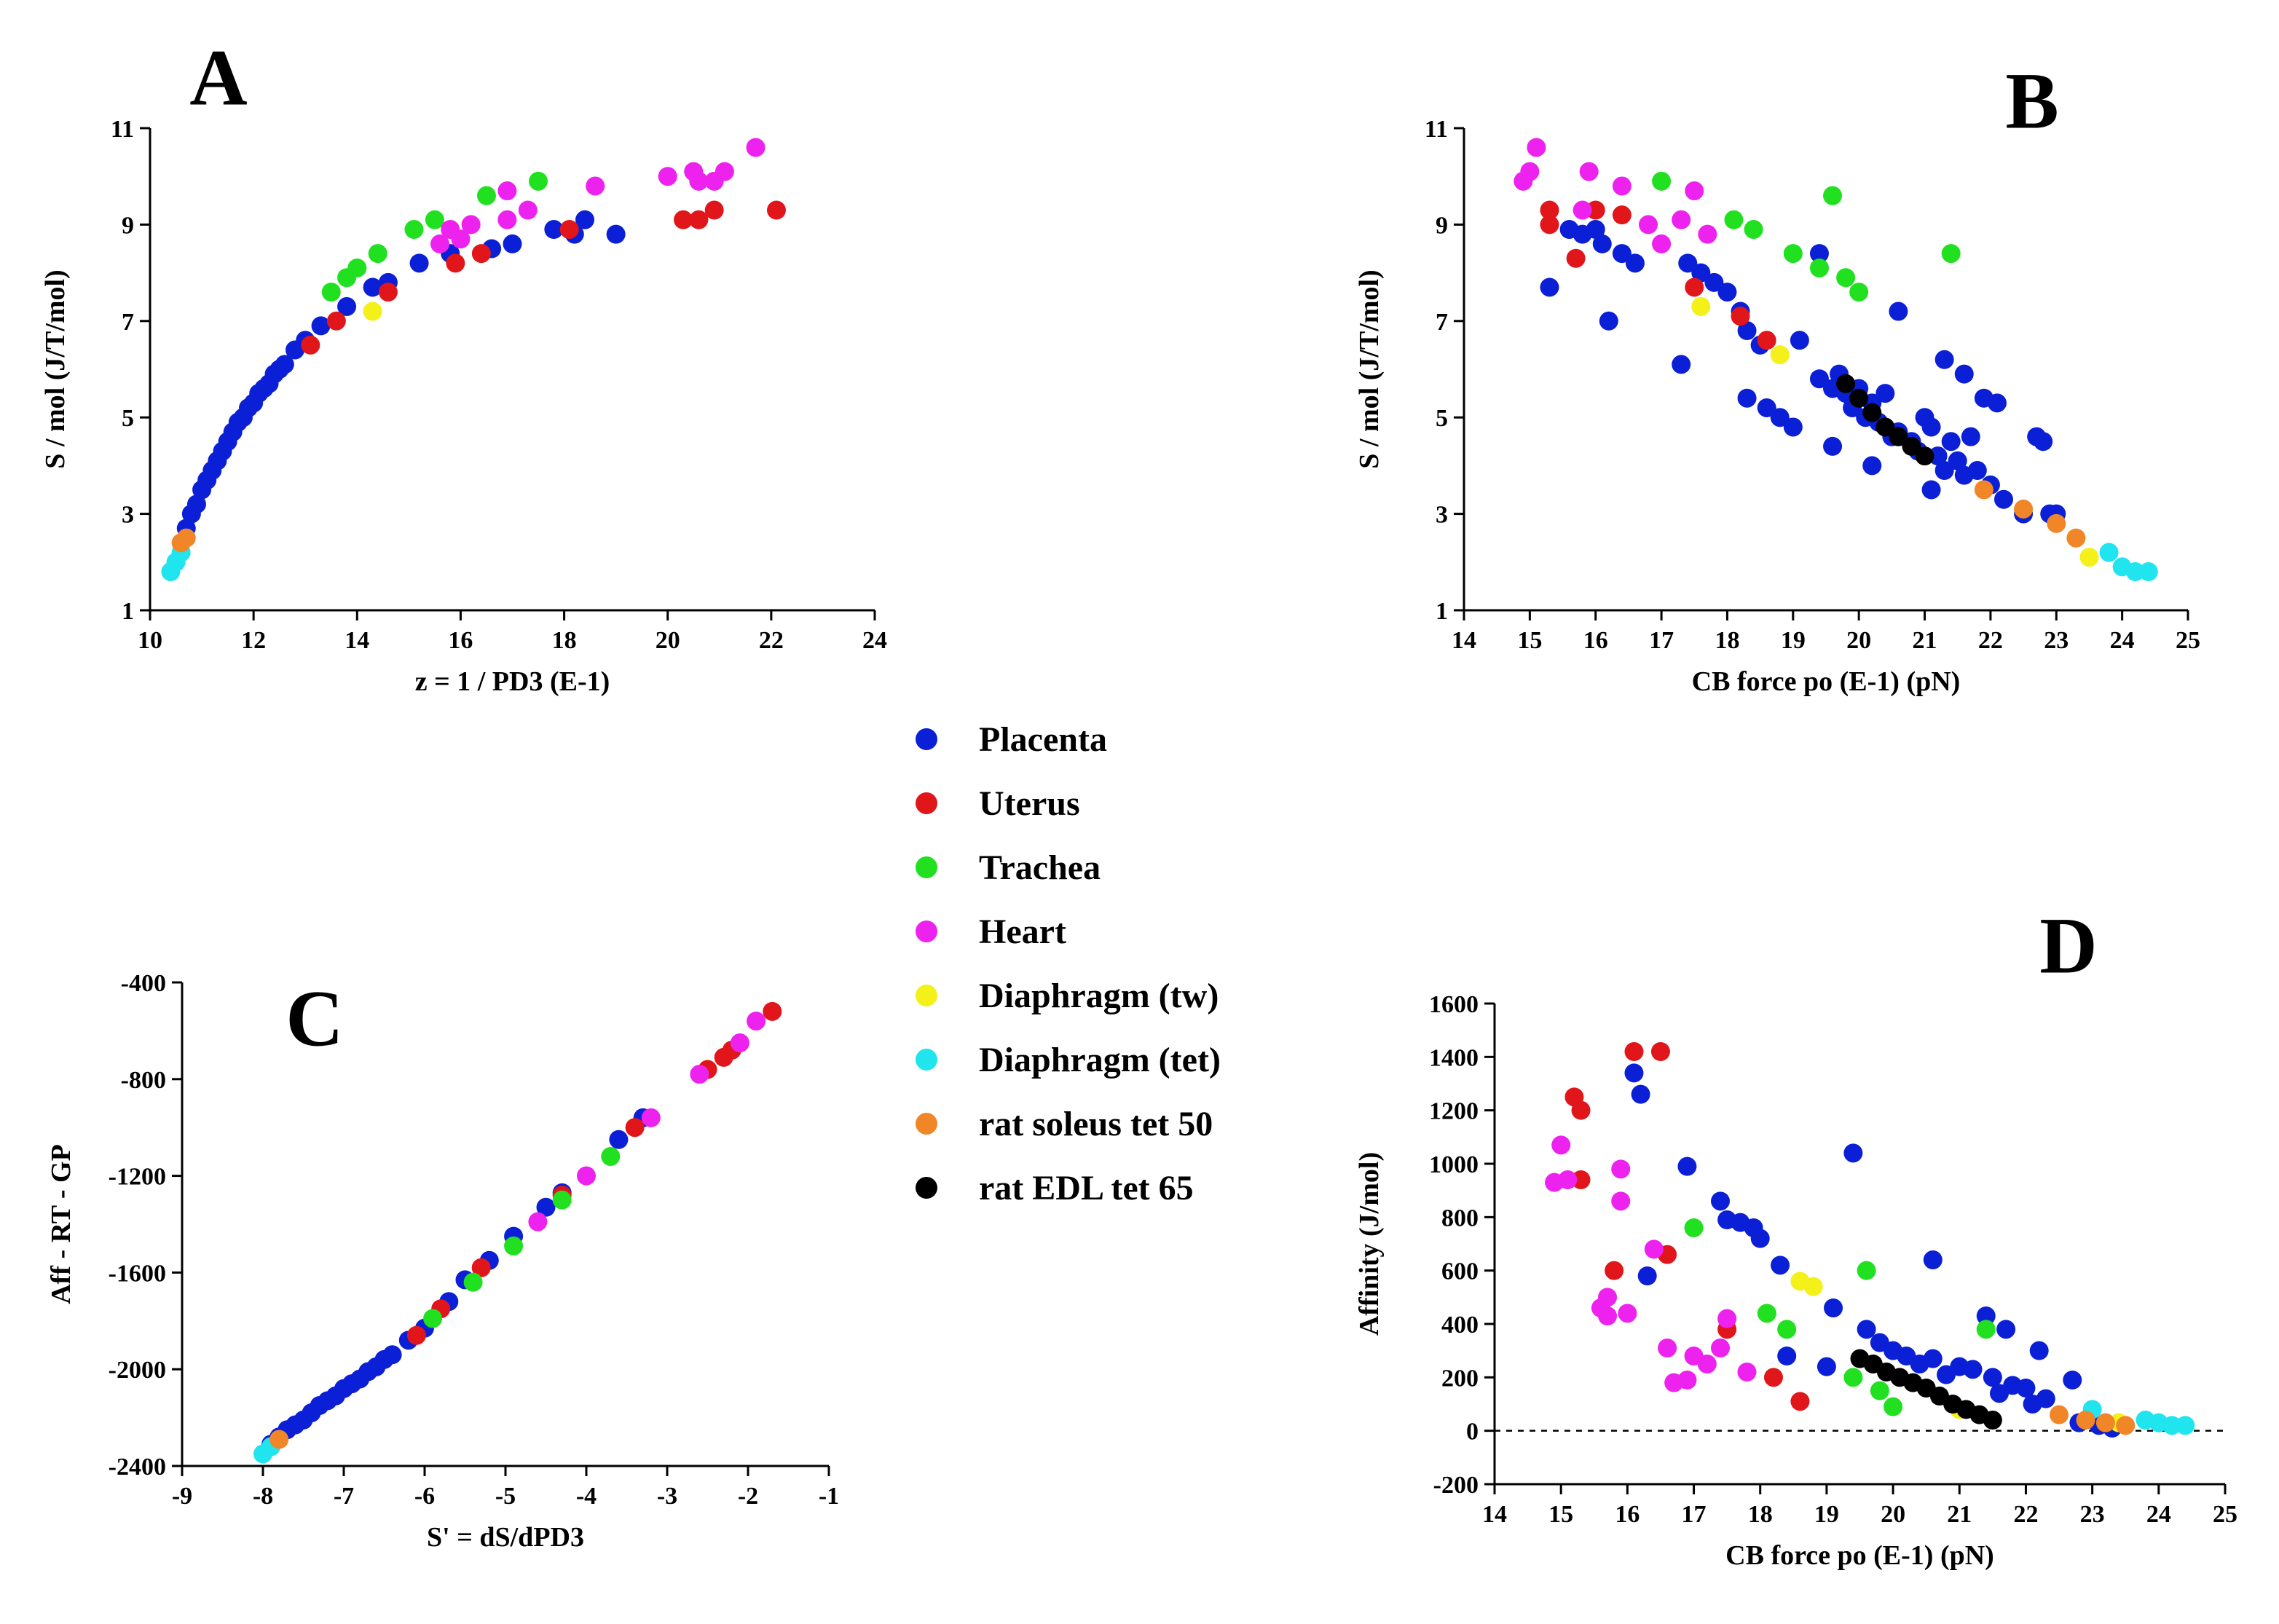  Describe the element at coordinates (137, 1177) in the screenshot. I see `y-tick-label: -1200` at that location.